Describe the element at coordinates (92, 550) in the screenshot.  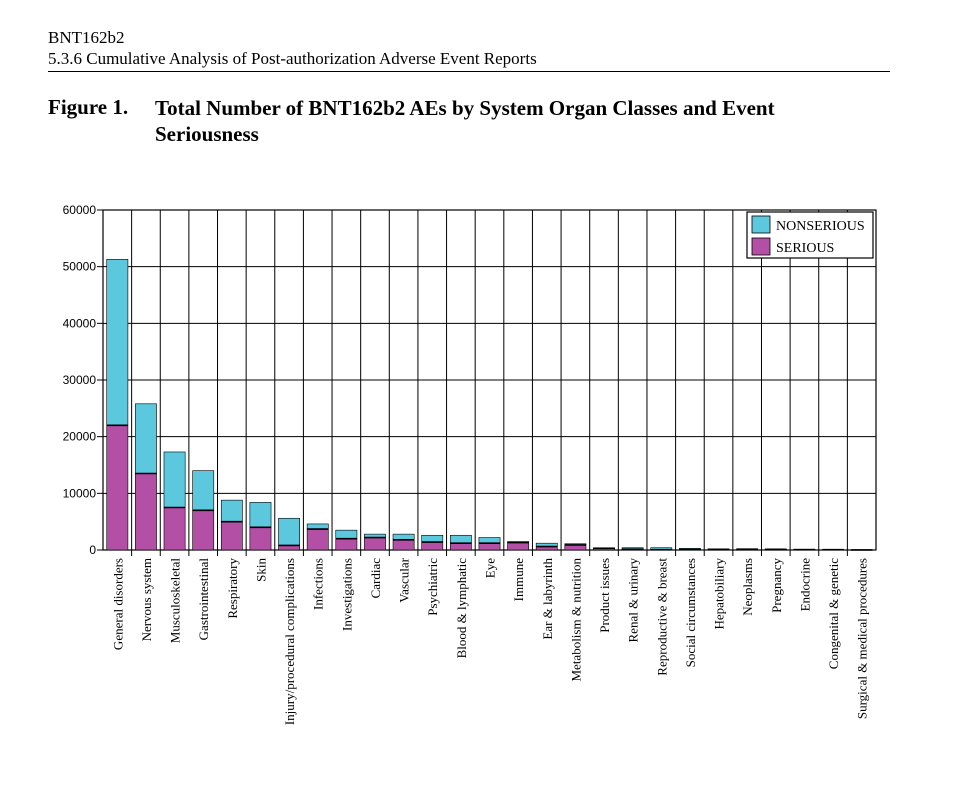
I see `y-tick-label: 0` at that location.